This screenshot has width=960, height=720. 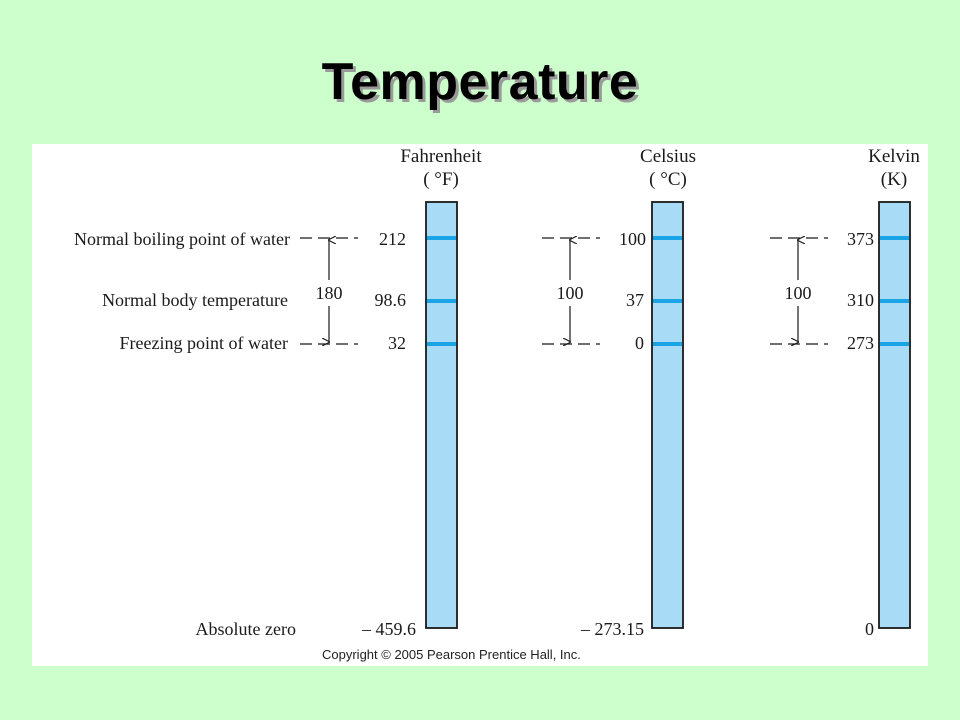 I want to click on fahrenheit-scale: Fahrenheit ( °F) 212 98.6 32 – 459.6 180, so click(x=391, y=392).